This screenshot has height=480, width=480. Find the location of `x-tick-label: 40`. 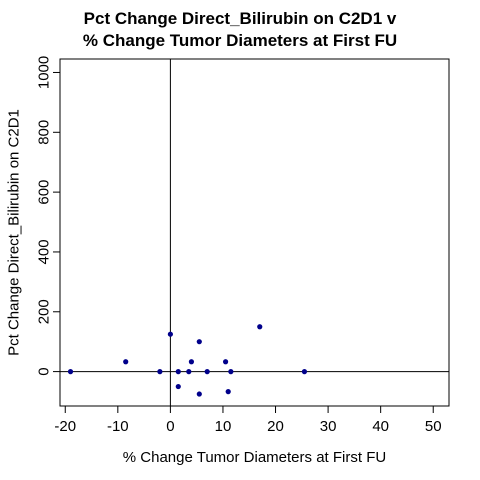

x-tick-label: 40 is located at coordinates (380, 426).